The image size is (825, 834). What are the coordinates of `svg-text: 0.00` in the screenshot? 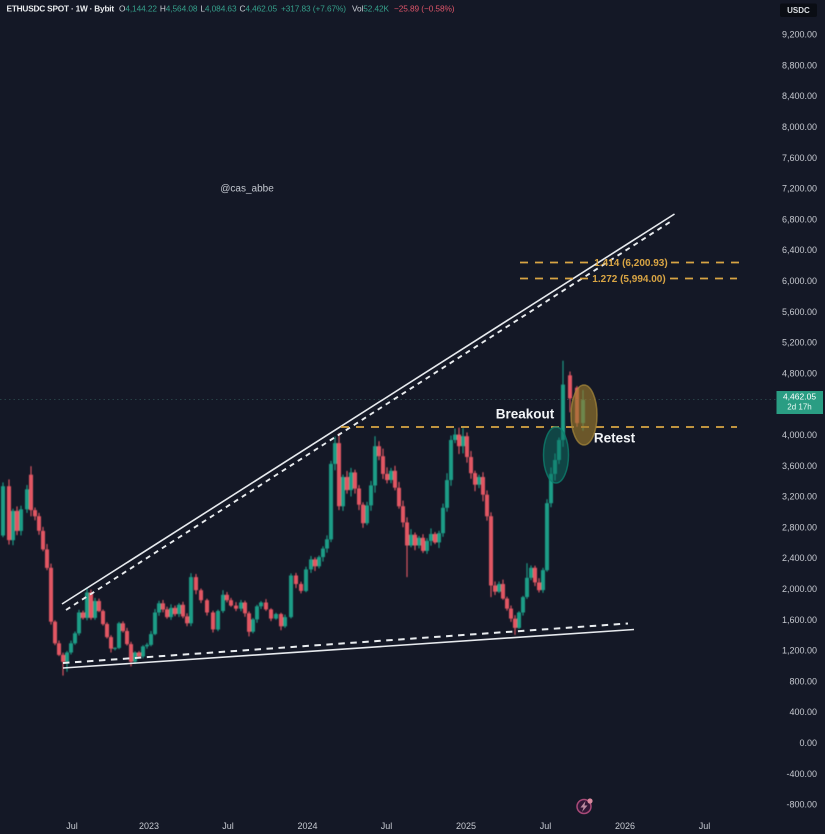 It's located at (808, 743).